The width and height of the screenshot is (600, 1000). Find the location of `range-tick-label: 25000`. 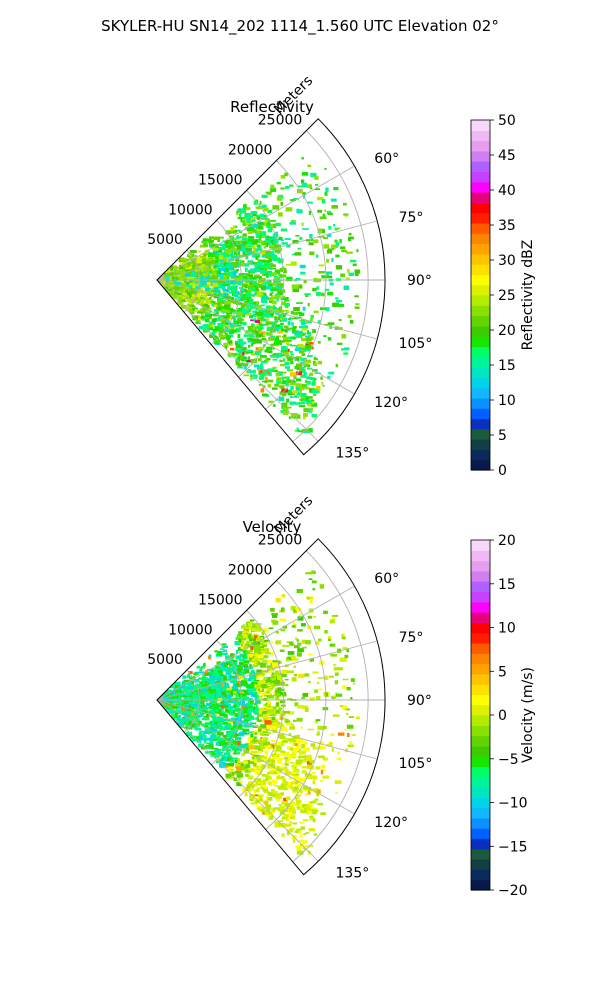

range-tick-label: 25000 is located at coordinates (280, 121).